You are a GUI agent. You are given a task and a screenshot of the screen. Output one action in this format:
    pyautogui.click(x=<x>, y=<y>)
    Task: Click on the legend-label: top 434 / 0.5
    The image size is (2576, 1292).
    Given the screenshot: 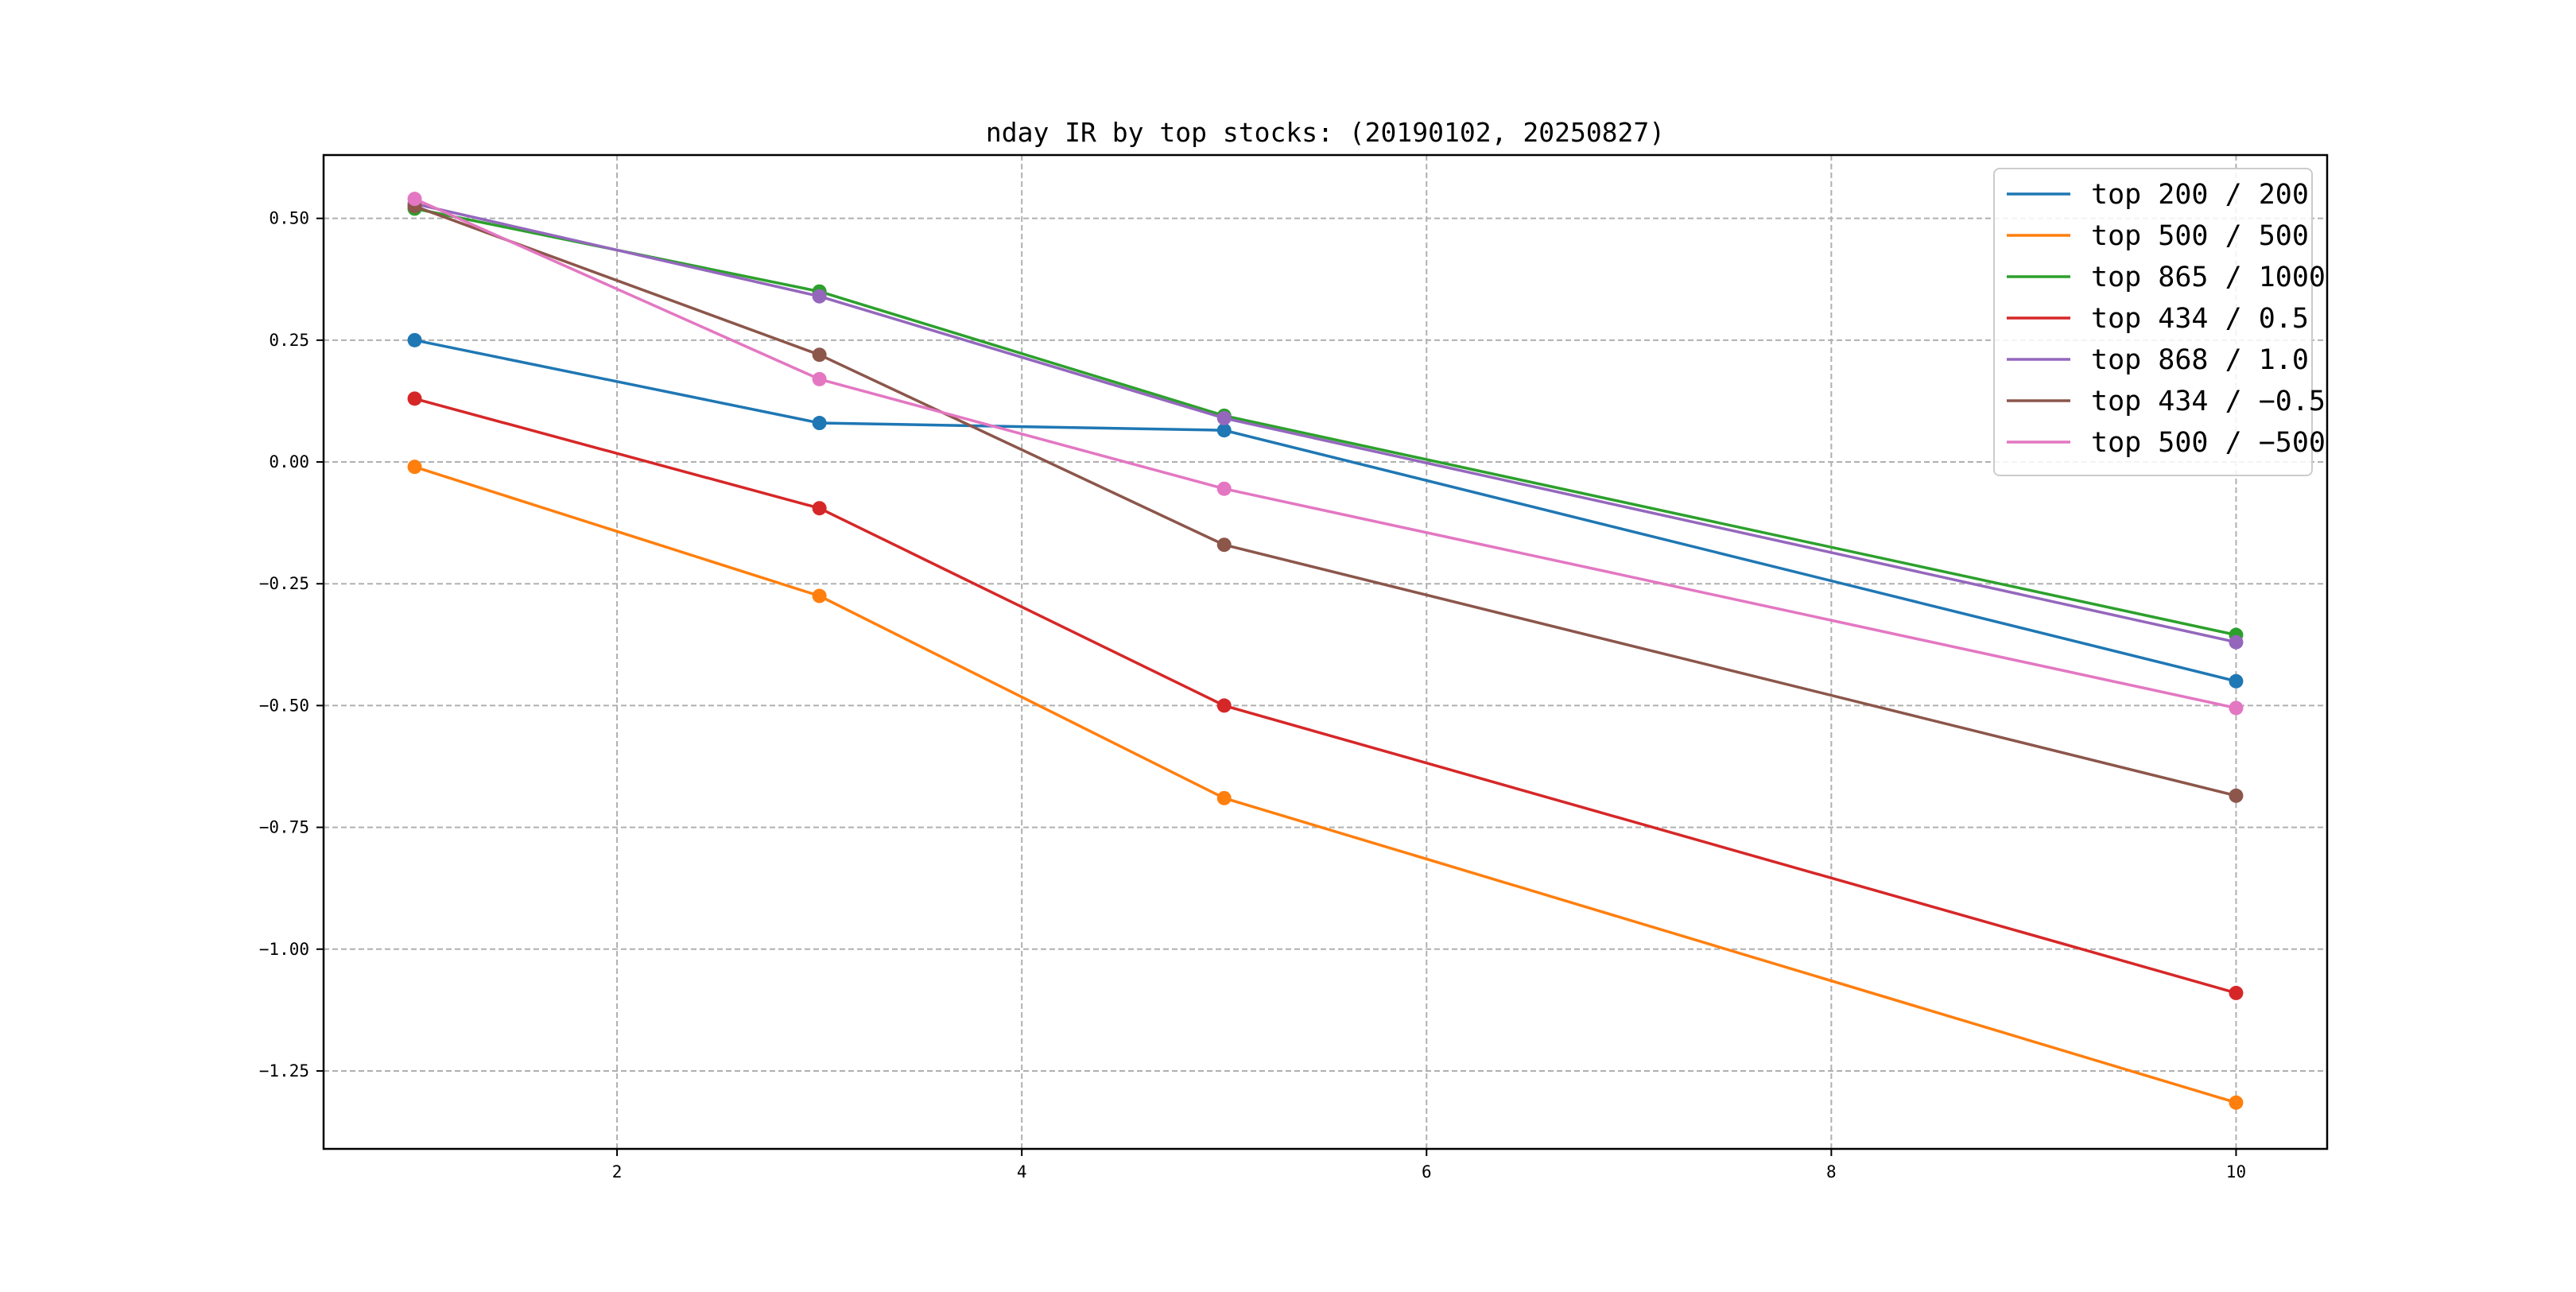 What is the action you would take?
    pyautogui.click(x=2200, y=319)
    